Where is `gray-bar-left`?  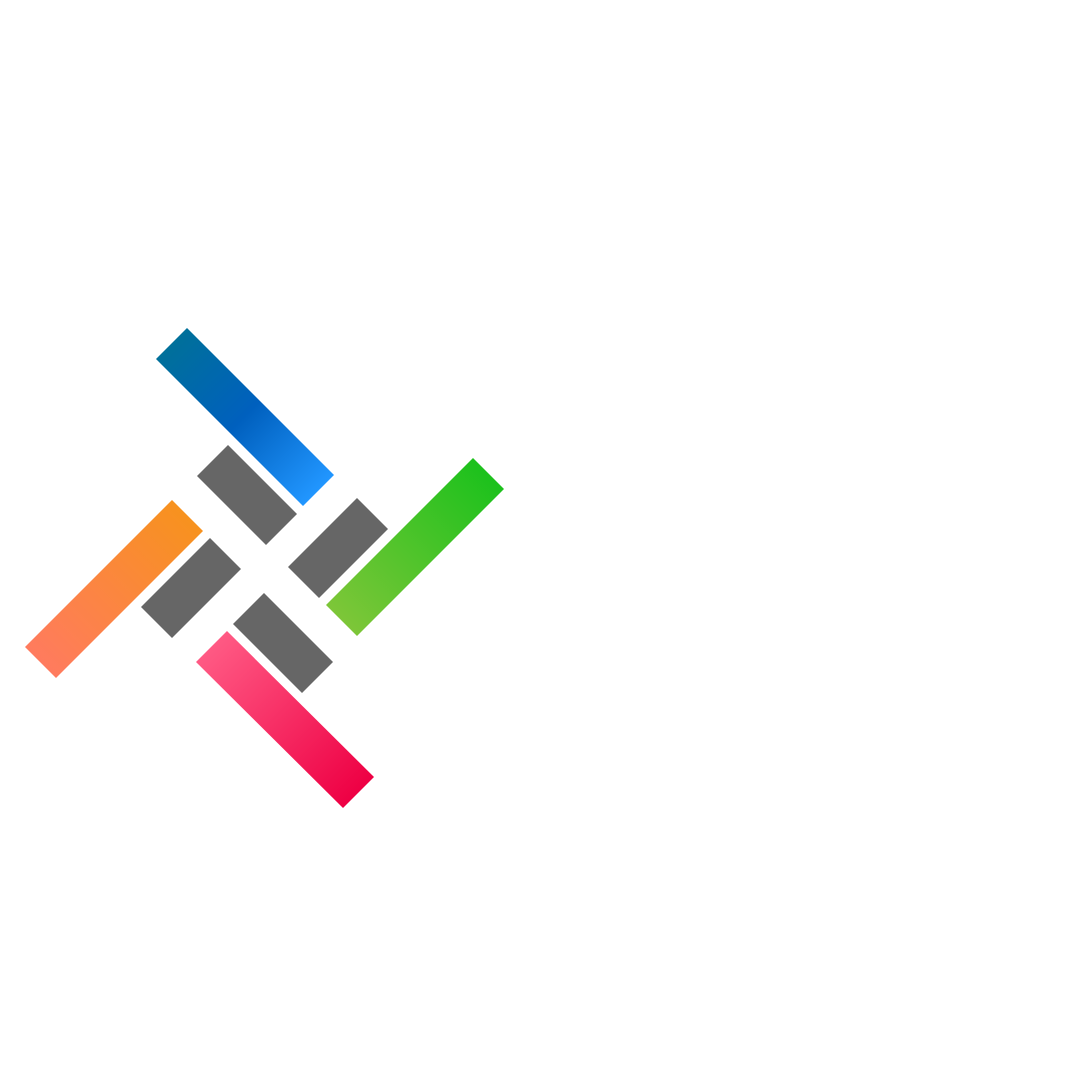 gray-bar-left is located at coordinates (191, 588).